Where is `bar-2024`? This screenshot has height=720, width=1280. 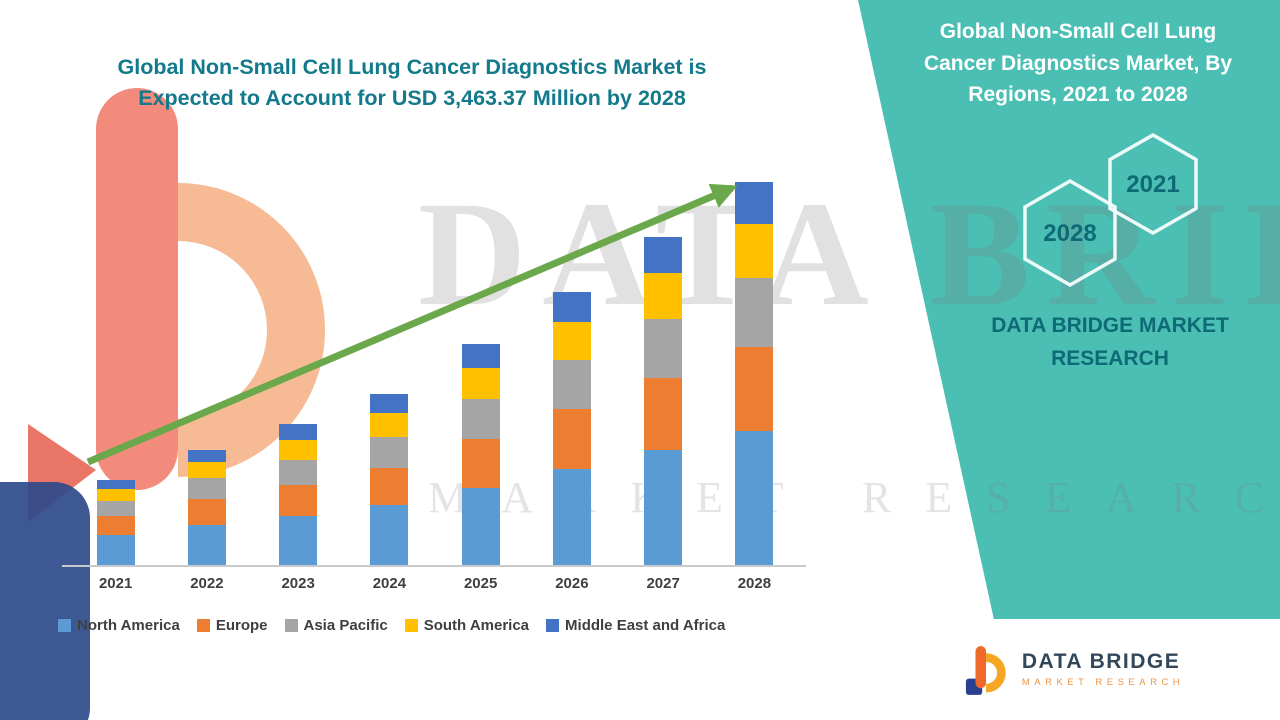
bar-2024 is located at coordinates (389, 479).